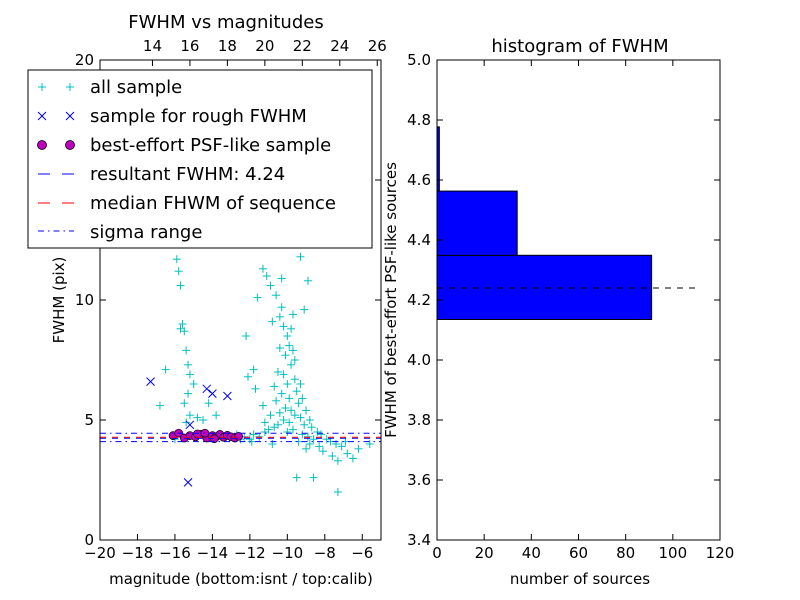  I want to click on legend-entry-resultant-fwhm: resultant FWHM: 4.24, so click(161, 174).